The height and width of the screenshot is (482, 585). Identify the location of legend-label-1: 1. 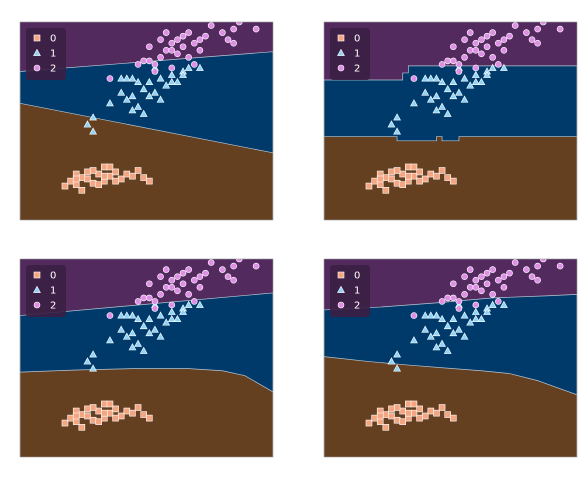
(357, 291).